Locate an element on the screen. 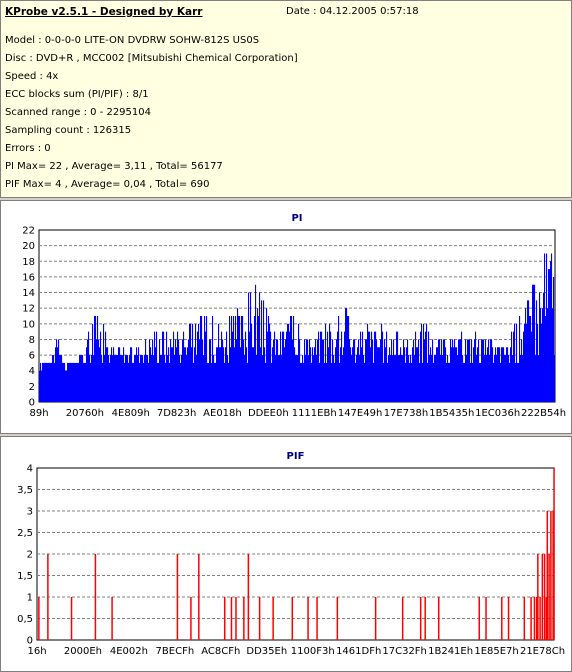 This screenshot has width=572, height=672. x-tick-label: 16h is located at coordinates (36, 651).